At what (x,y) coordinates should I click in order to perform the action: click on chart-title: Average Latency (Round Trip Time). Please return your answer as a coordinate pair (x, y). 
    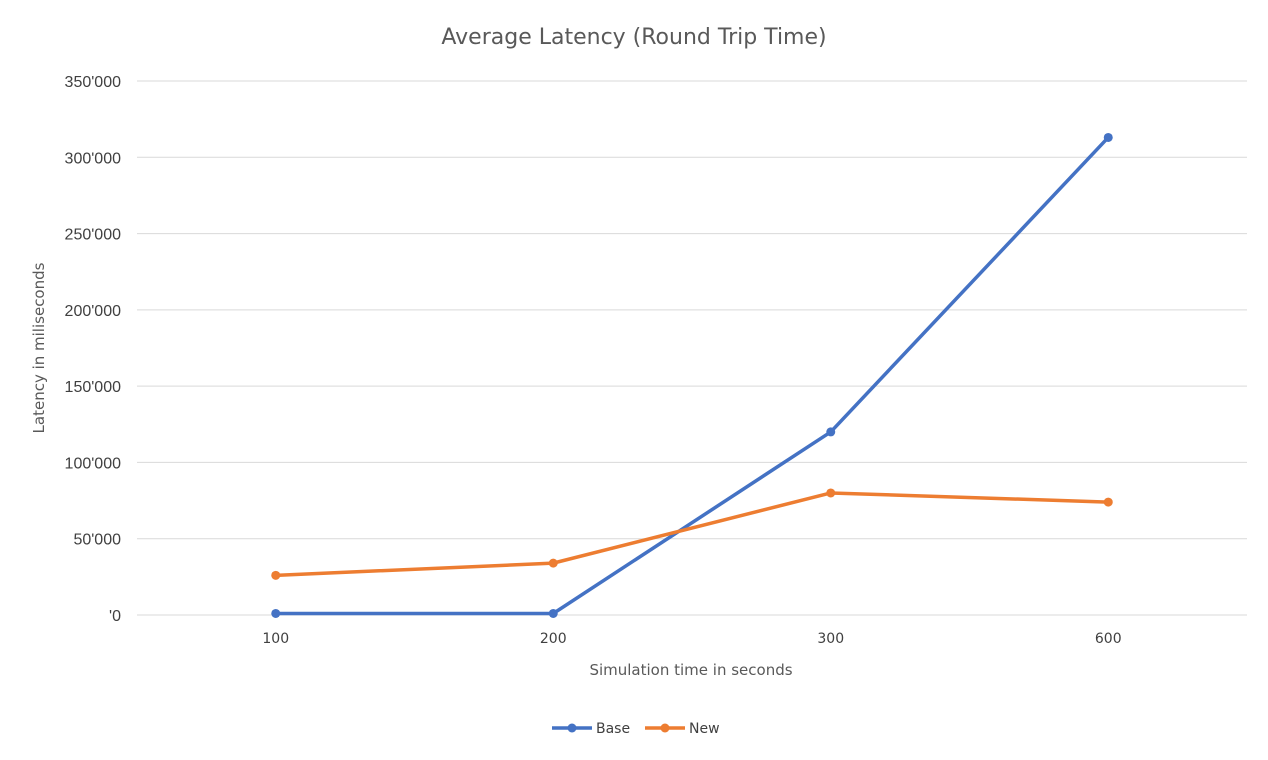
    Looking at the image, I should click on (633, 37).